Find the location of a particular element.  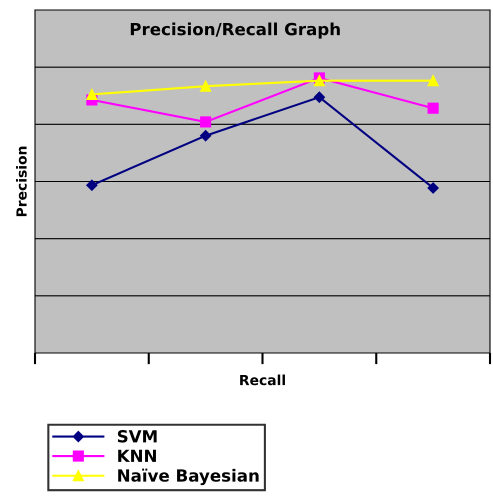

x-axis-title: Recall is located at coordinates (262, 380).